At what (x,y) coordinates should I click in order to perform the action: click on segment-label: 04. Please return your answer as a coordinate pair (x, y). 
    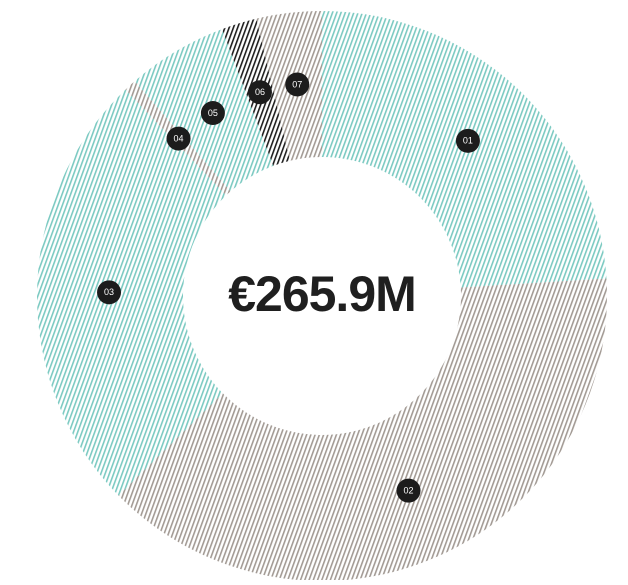
    Looking at the image, I should click on (179, 138).